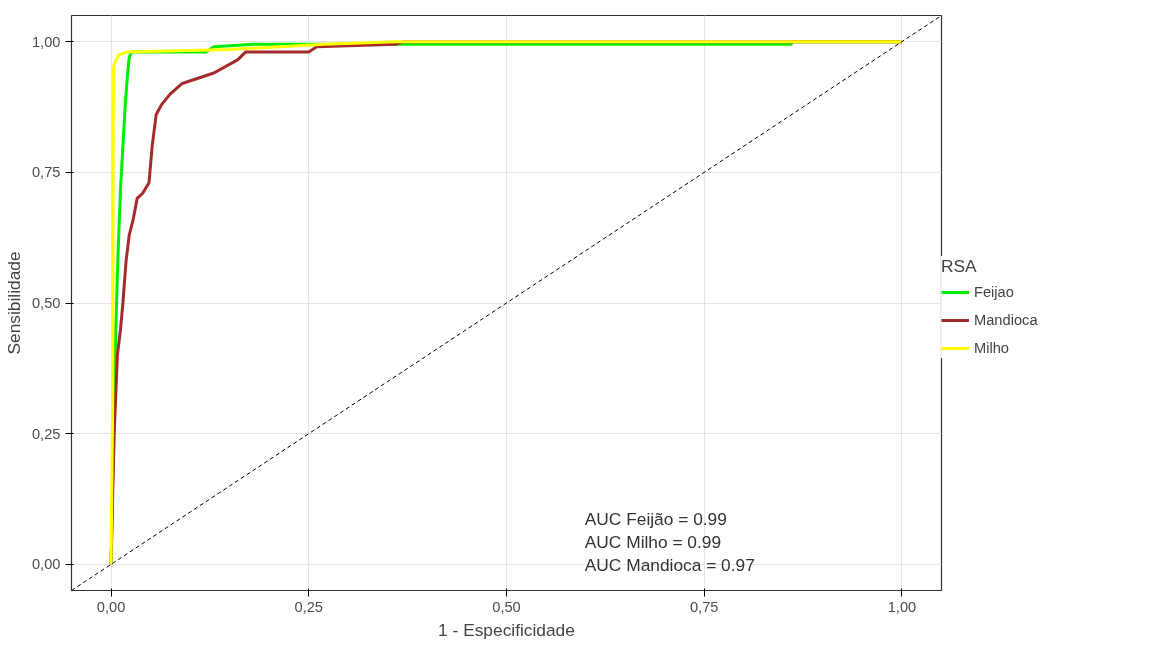  What do you see at coordinates (46, 303) in the screenshot?
I see `y-tick-label: 0,50` at bounding box center [46, 303].